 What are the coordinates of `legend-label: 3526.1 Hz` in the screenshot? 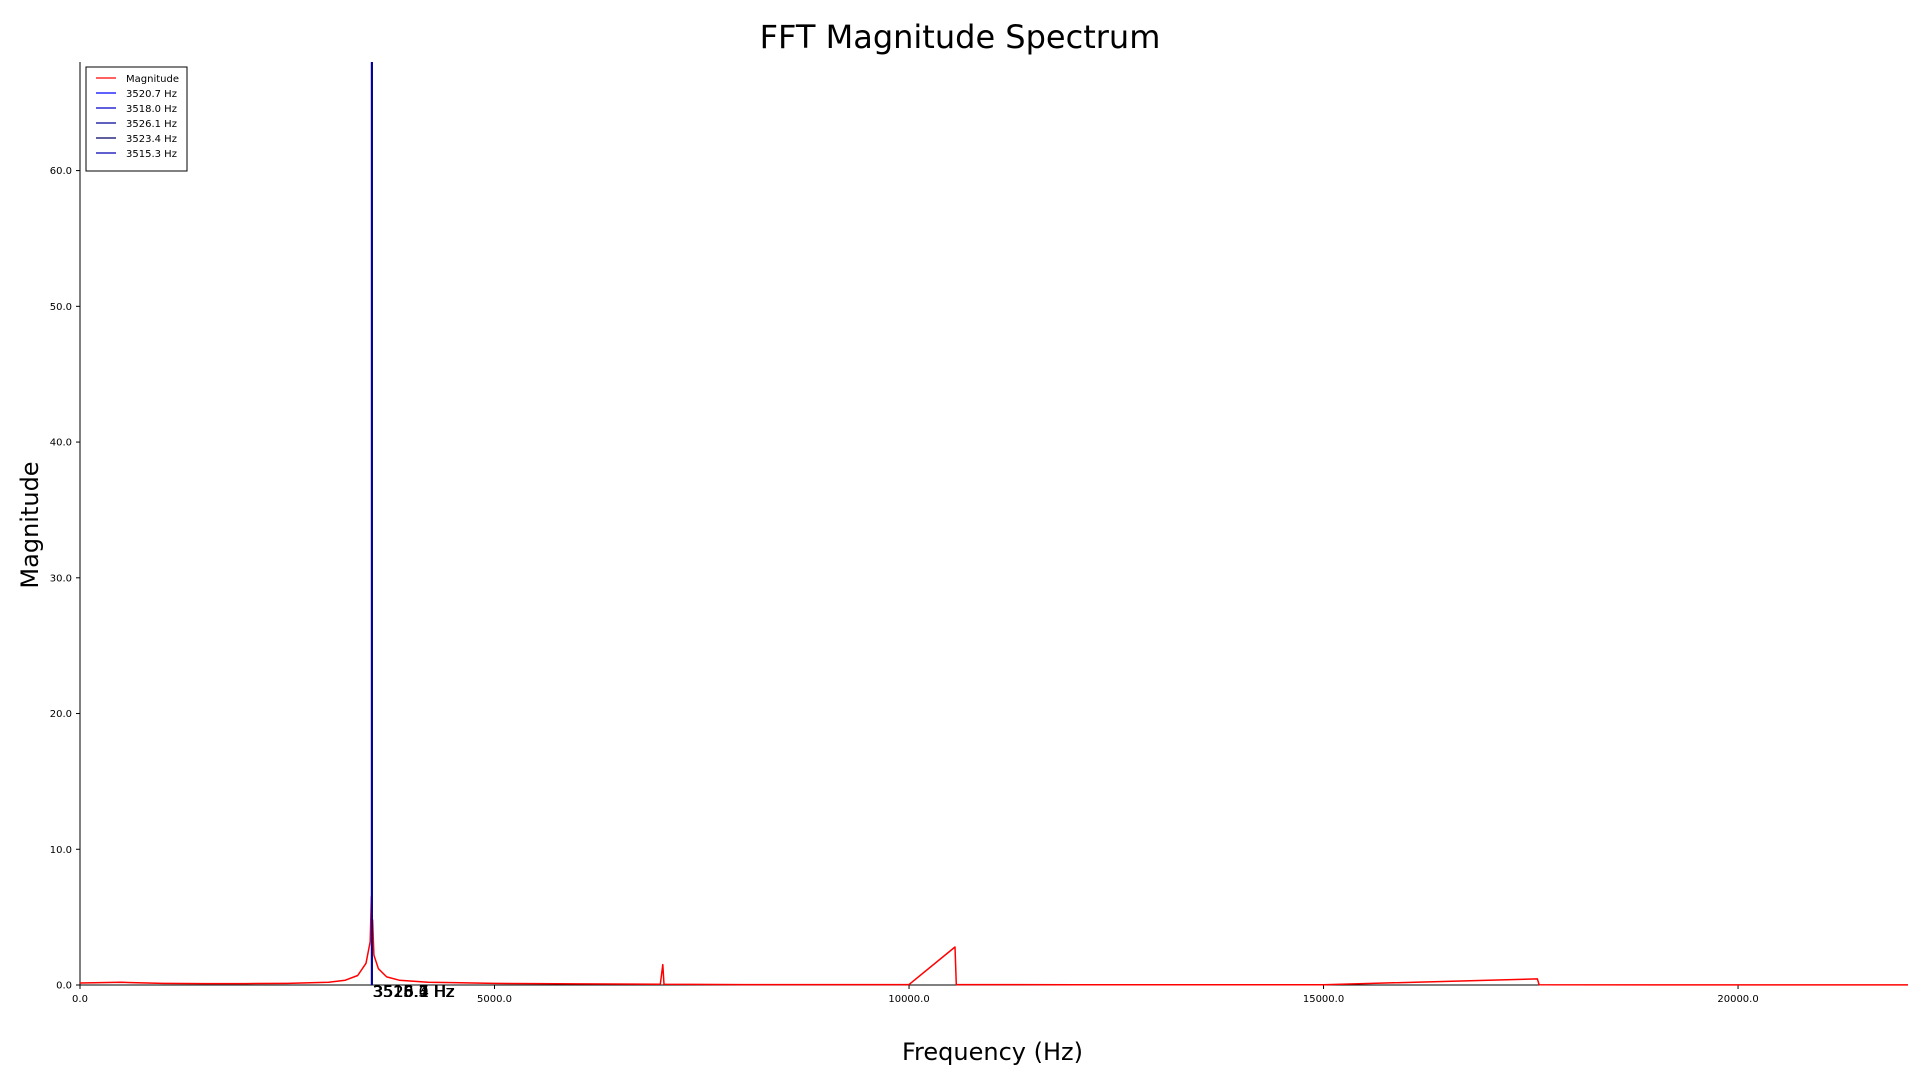 It's located at (151, 124).